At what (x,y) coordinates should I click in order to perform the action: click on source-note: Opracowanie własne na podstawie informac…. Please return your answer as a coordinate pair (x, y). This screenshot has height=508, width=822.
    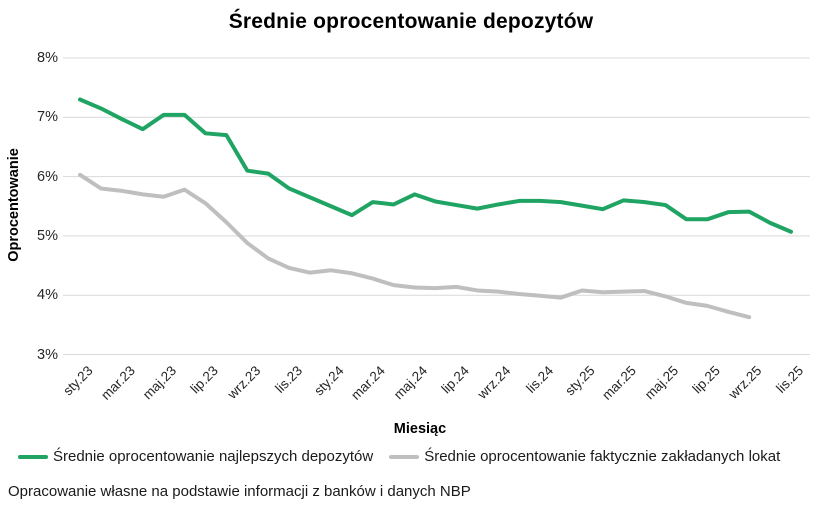
    Looking at the image, I should click on (239, 491).